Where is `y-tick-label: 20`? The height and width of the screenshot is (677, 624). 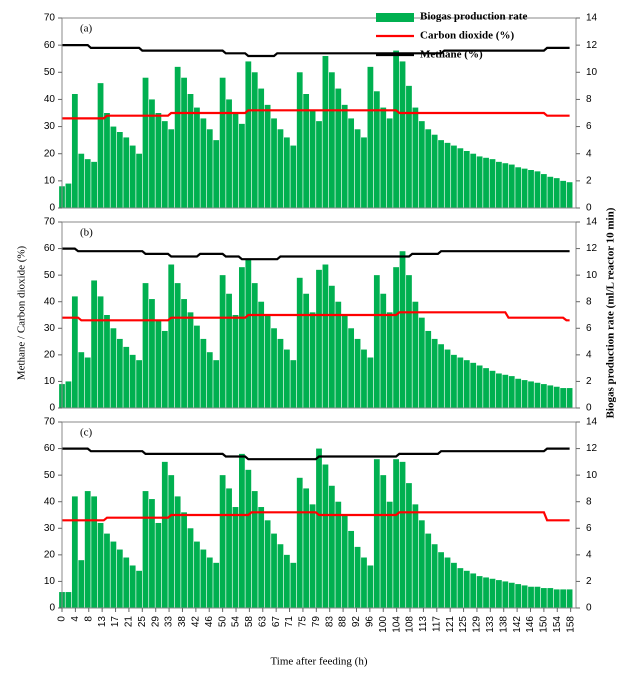
y-tick-label: 20 is located at coordinates (50, 153).